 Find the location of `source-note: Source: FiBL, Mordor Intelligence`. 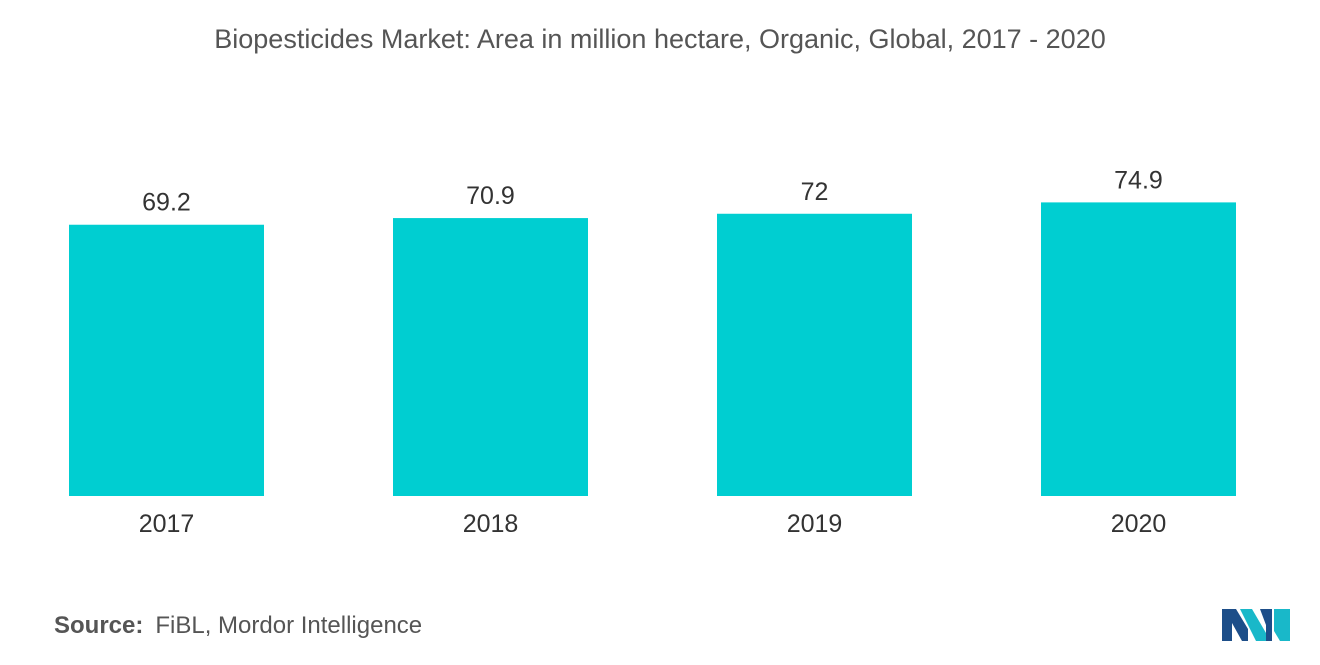

source-note: Source: FiBL, Mordor Intelligence is located at coordinates (238, 626).